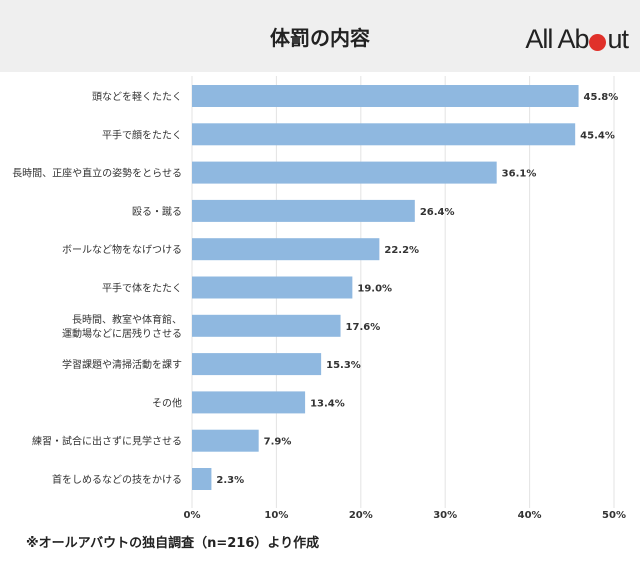  I want to click on category-label: 殴る・蹴る, so click(157, 211).